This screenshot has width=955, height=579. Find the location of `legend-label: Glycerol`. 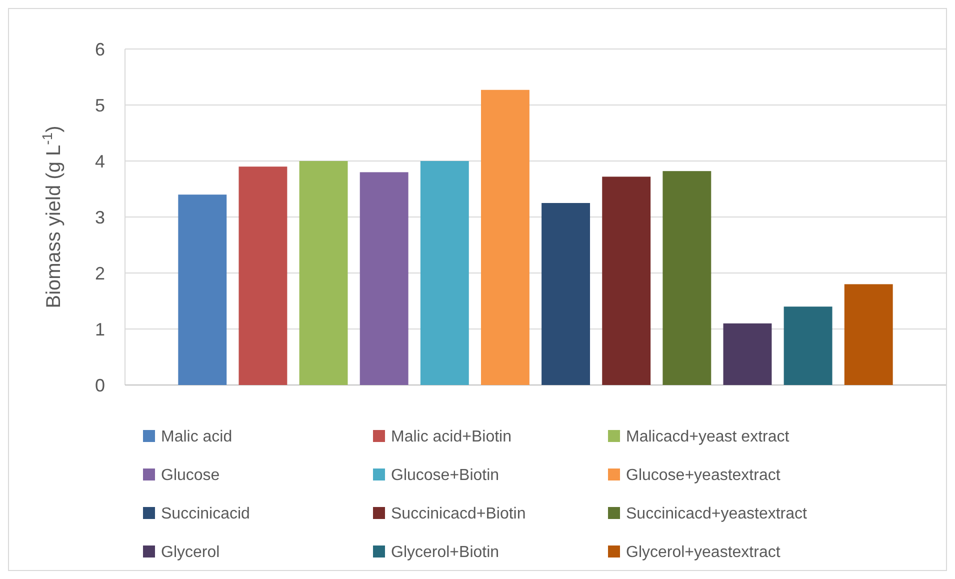

legend-label: Glycerol is located at coordinates (190, 553).